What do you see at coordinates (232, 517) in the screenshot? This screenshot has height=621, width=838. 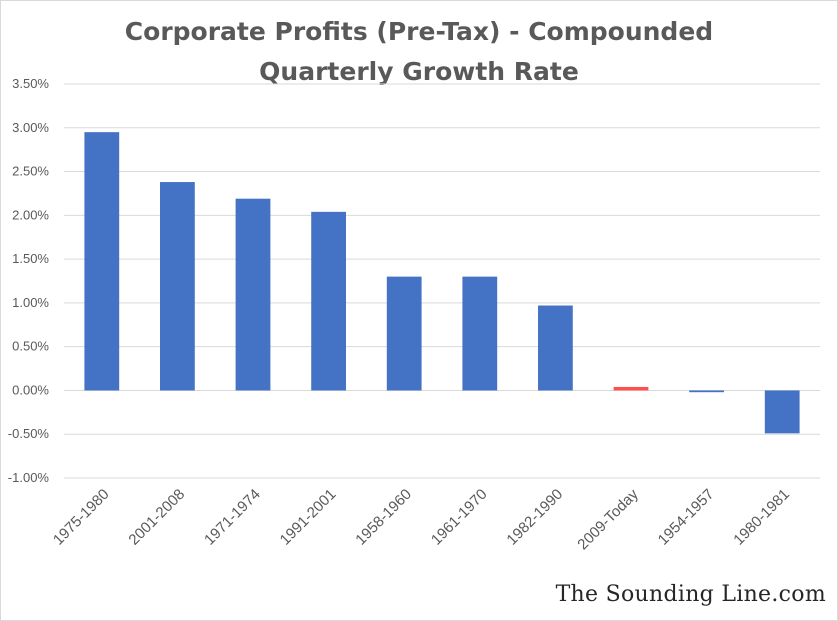 I see `x-tick-label: 1971-1974` at bounding box center [232, 517].